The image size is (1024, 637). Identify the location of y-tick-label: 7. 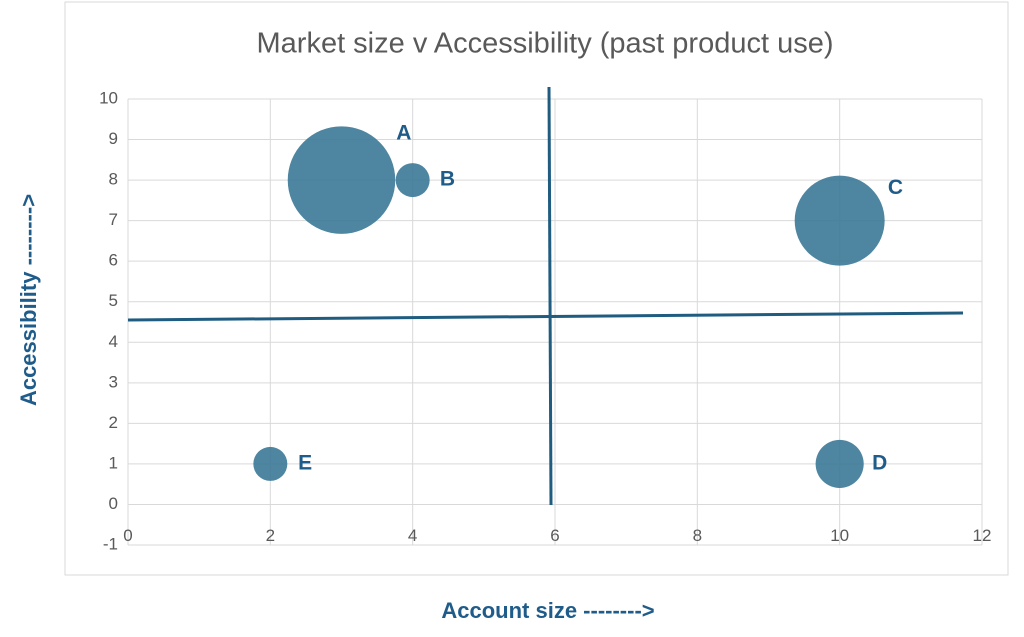
(113, 219).